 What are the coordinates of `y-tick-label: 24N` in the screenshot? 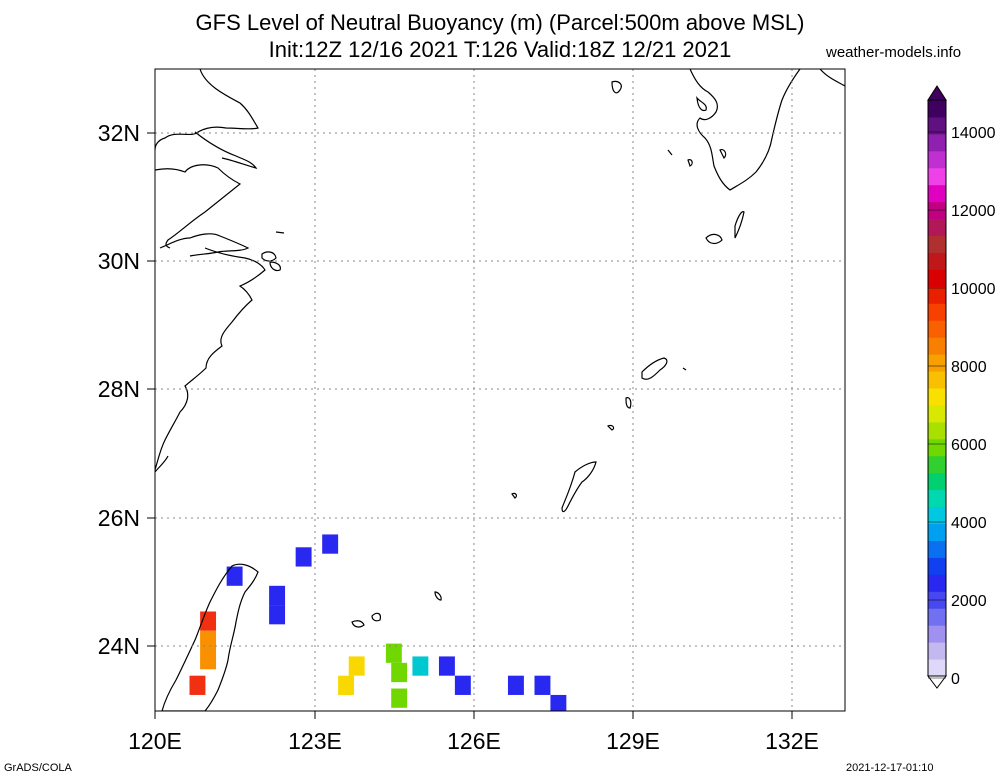 It's located at (119, 646).